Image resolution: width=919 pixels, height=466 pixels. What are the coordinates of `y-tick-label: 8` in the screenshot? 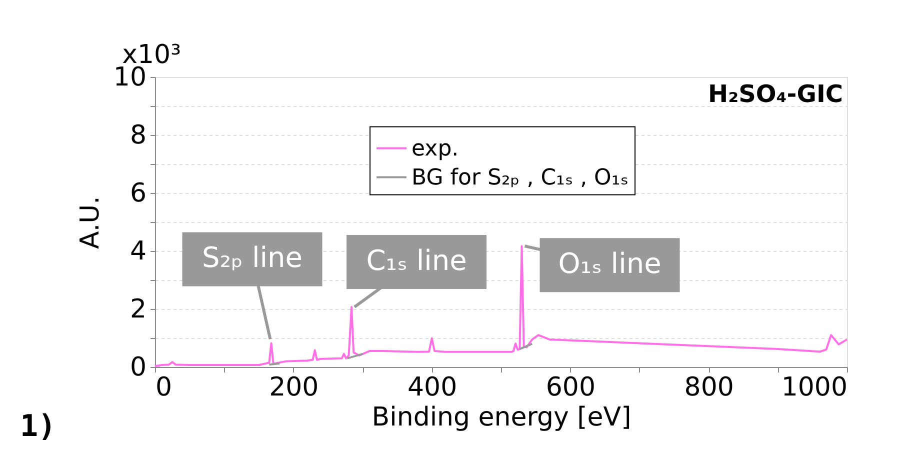 It's located at (138, 135).